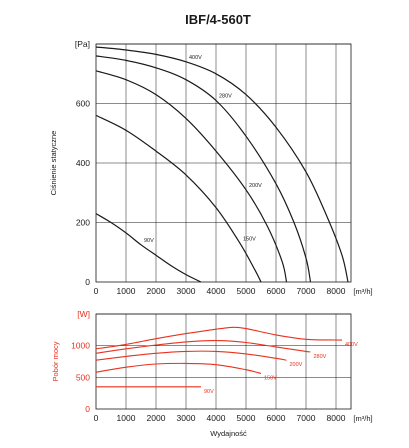  I want to click on power-x-tick-label: 5000, so click(246, 418).